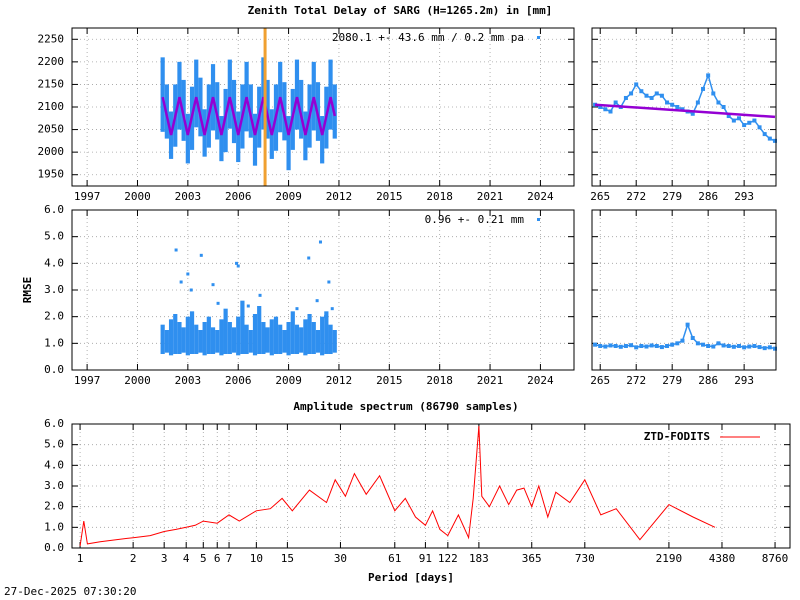  I want to click on x-tick-label: 4, so click(186, 558).